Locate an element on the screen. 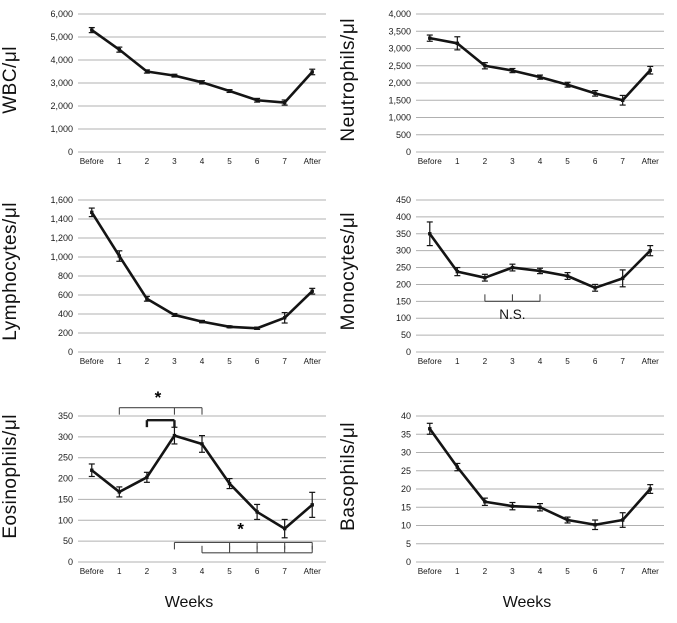 The height and width of the screenshot is (623, 677). svg-text: 800 is located at coordinates (65, 276).